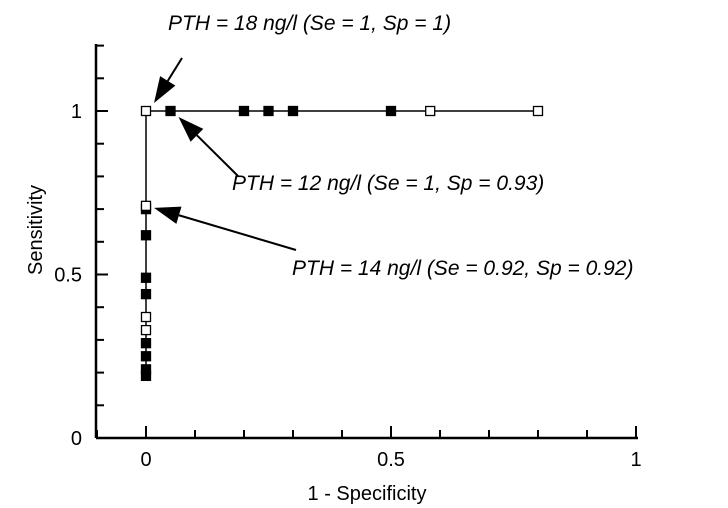 The height and width of the screenshot is (508, 728). I want to click on x-tick-label: 0, so click(145, 460).